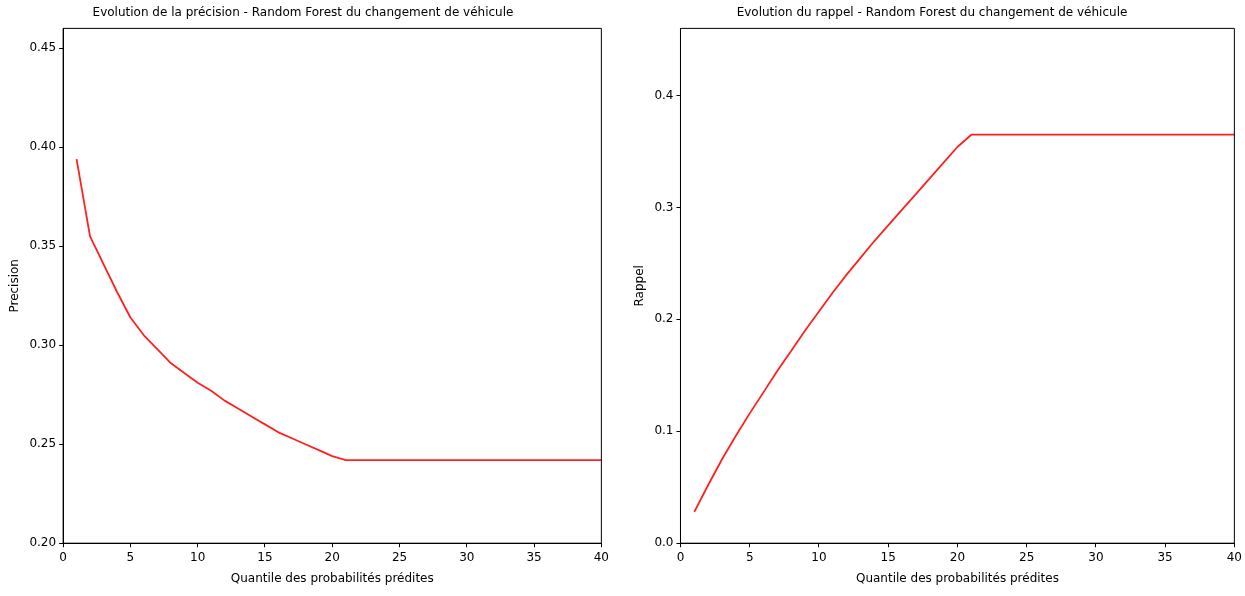 The width and height of the screenshot is (1245, 596). I want to click on y-tick-label: 0.3, so click(664, 206).